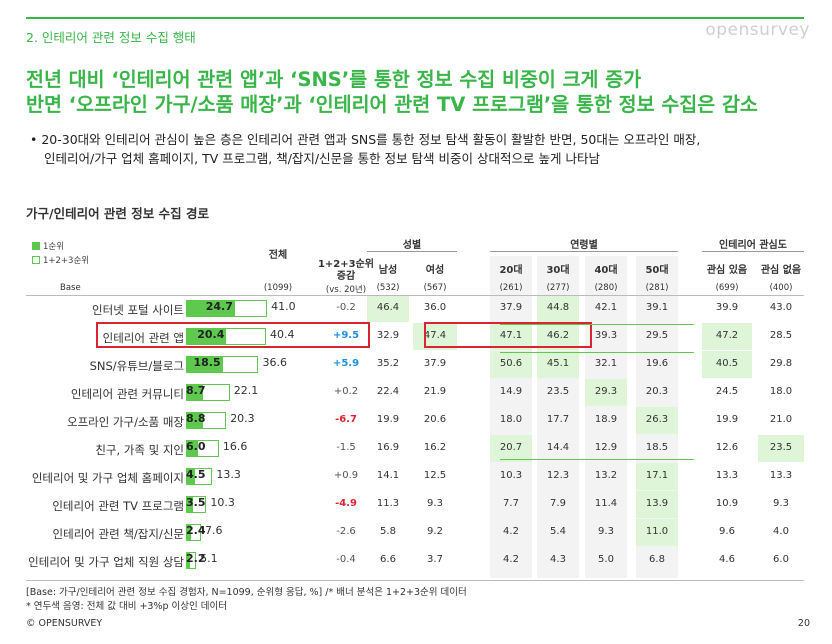 The width and height of the screenshot is (832, 644). What do you see at coordinates (127, 394) in the screenshot?
I see `row-label: 인테리어 관련 커뮤니티` at bounding box center [127, 394].